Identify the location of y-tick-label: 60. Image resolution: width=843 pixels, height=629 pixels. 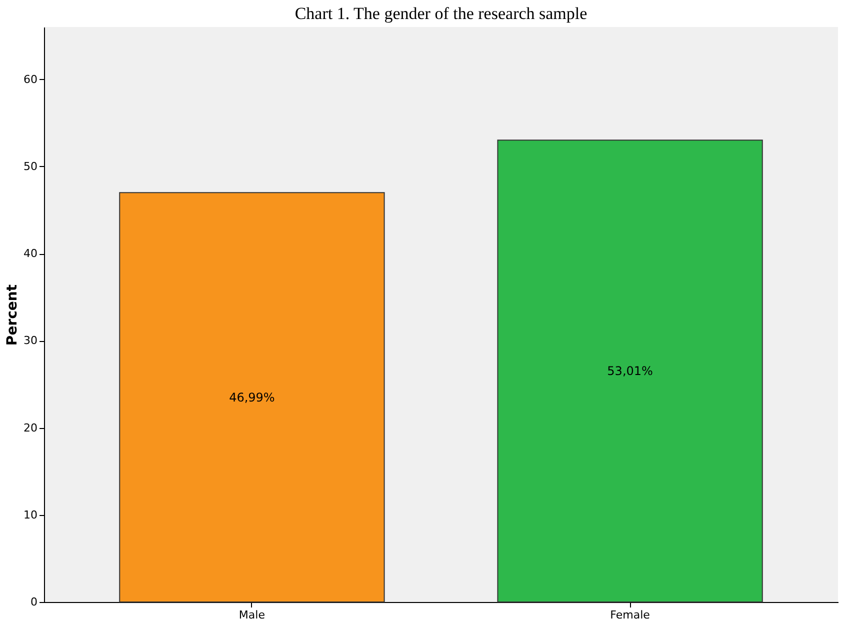
(31, 79).